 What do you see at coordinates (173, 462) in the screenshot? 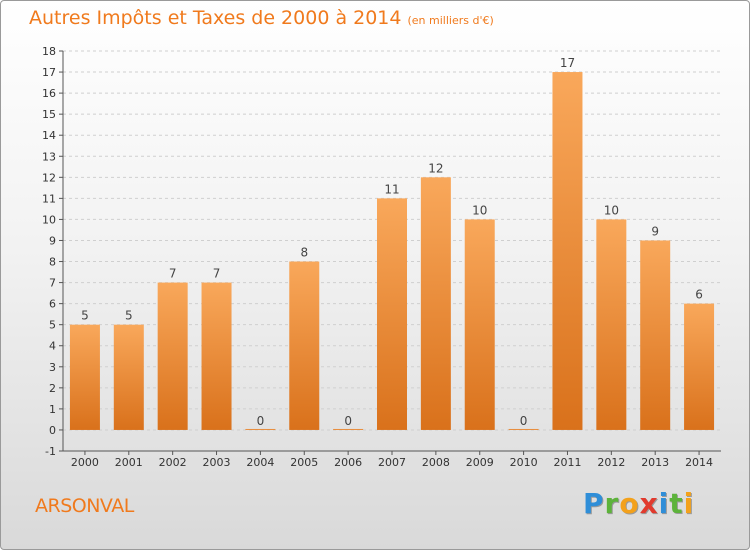
I see `x-tick-label: 2002` at bounding box center [173, 462].